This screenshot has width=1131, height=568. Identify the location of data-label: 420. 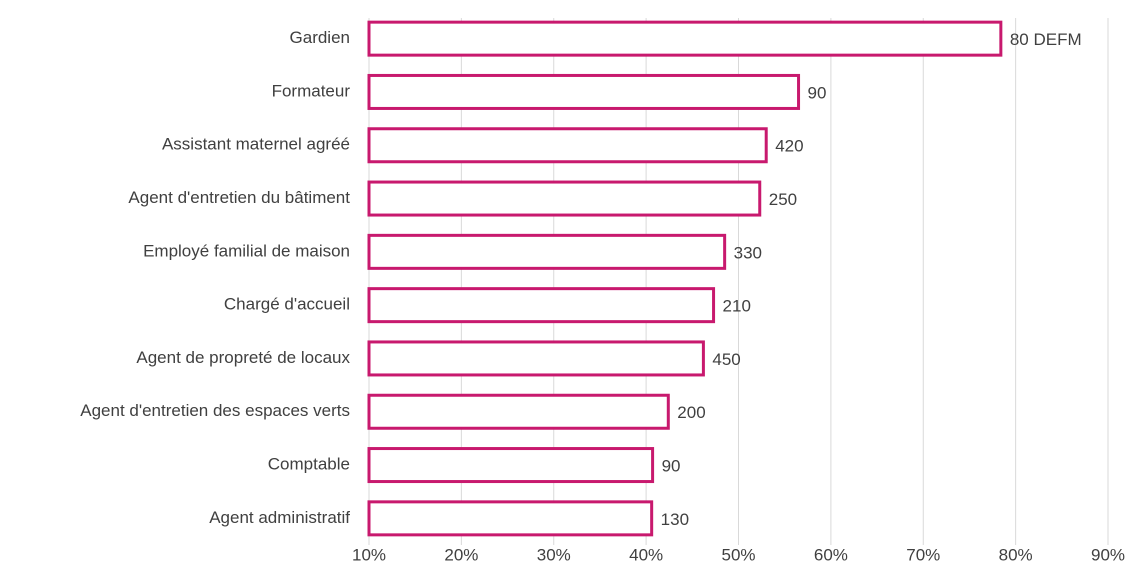
(789, 146).